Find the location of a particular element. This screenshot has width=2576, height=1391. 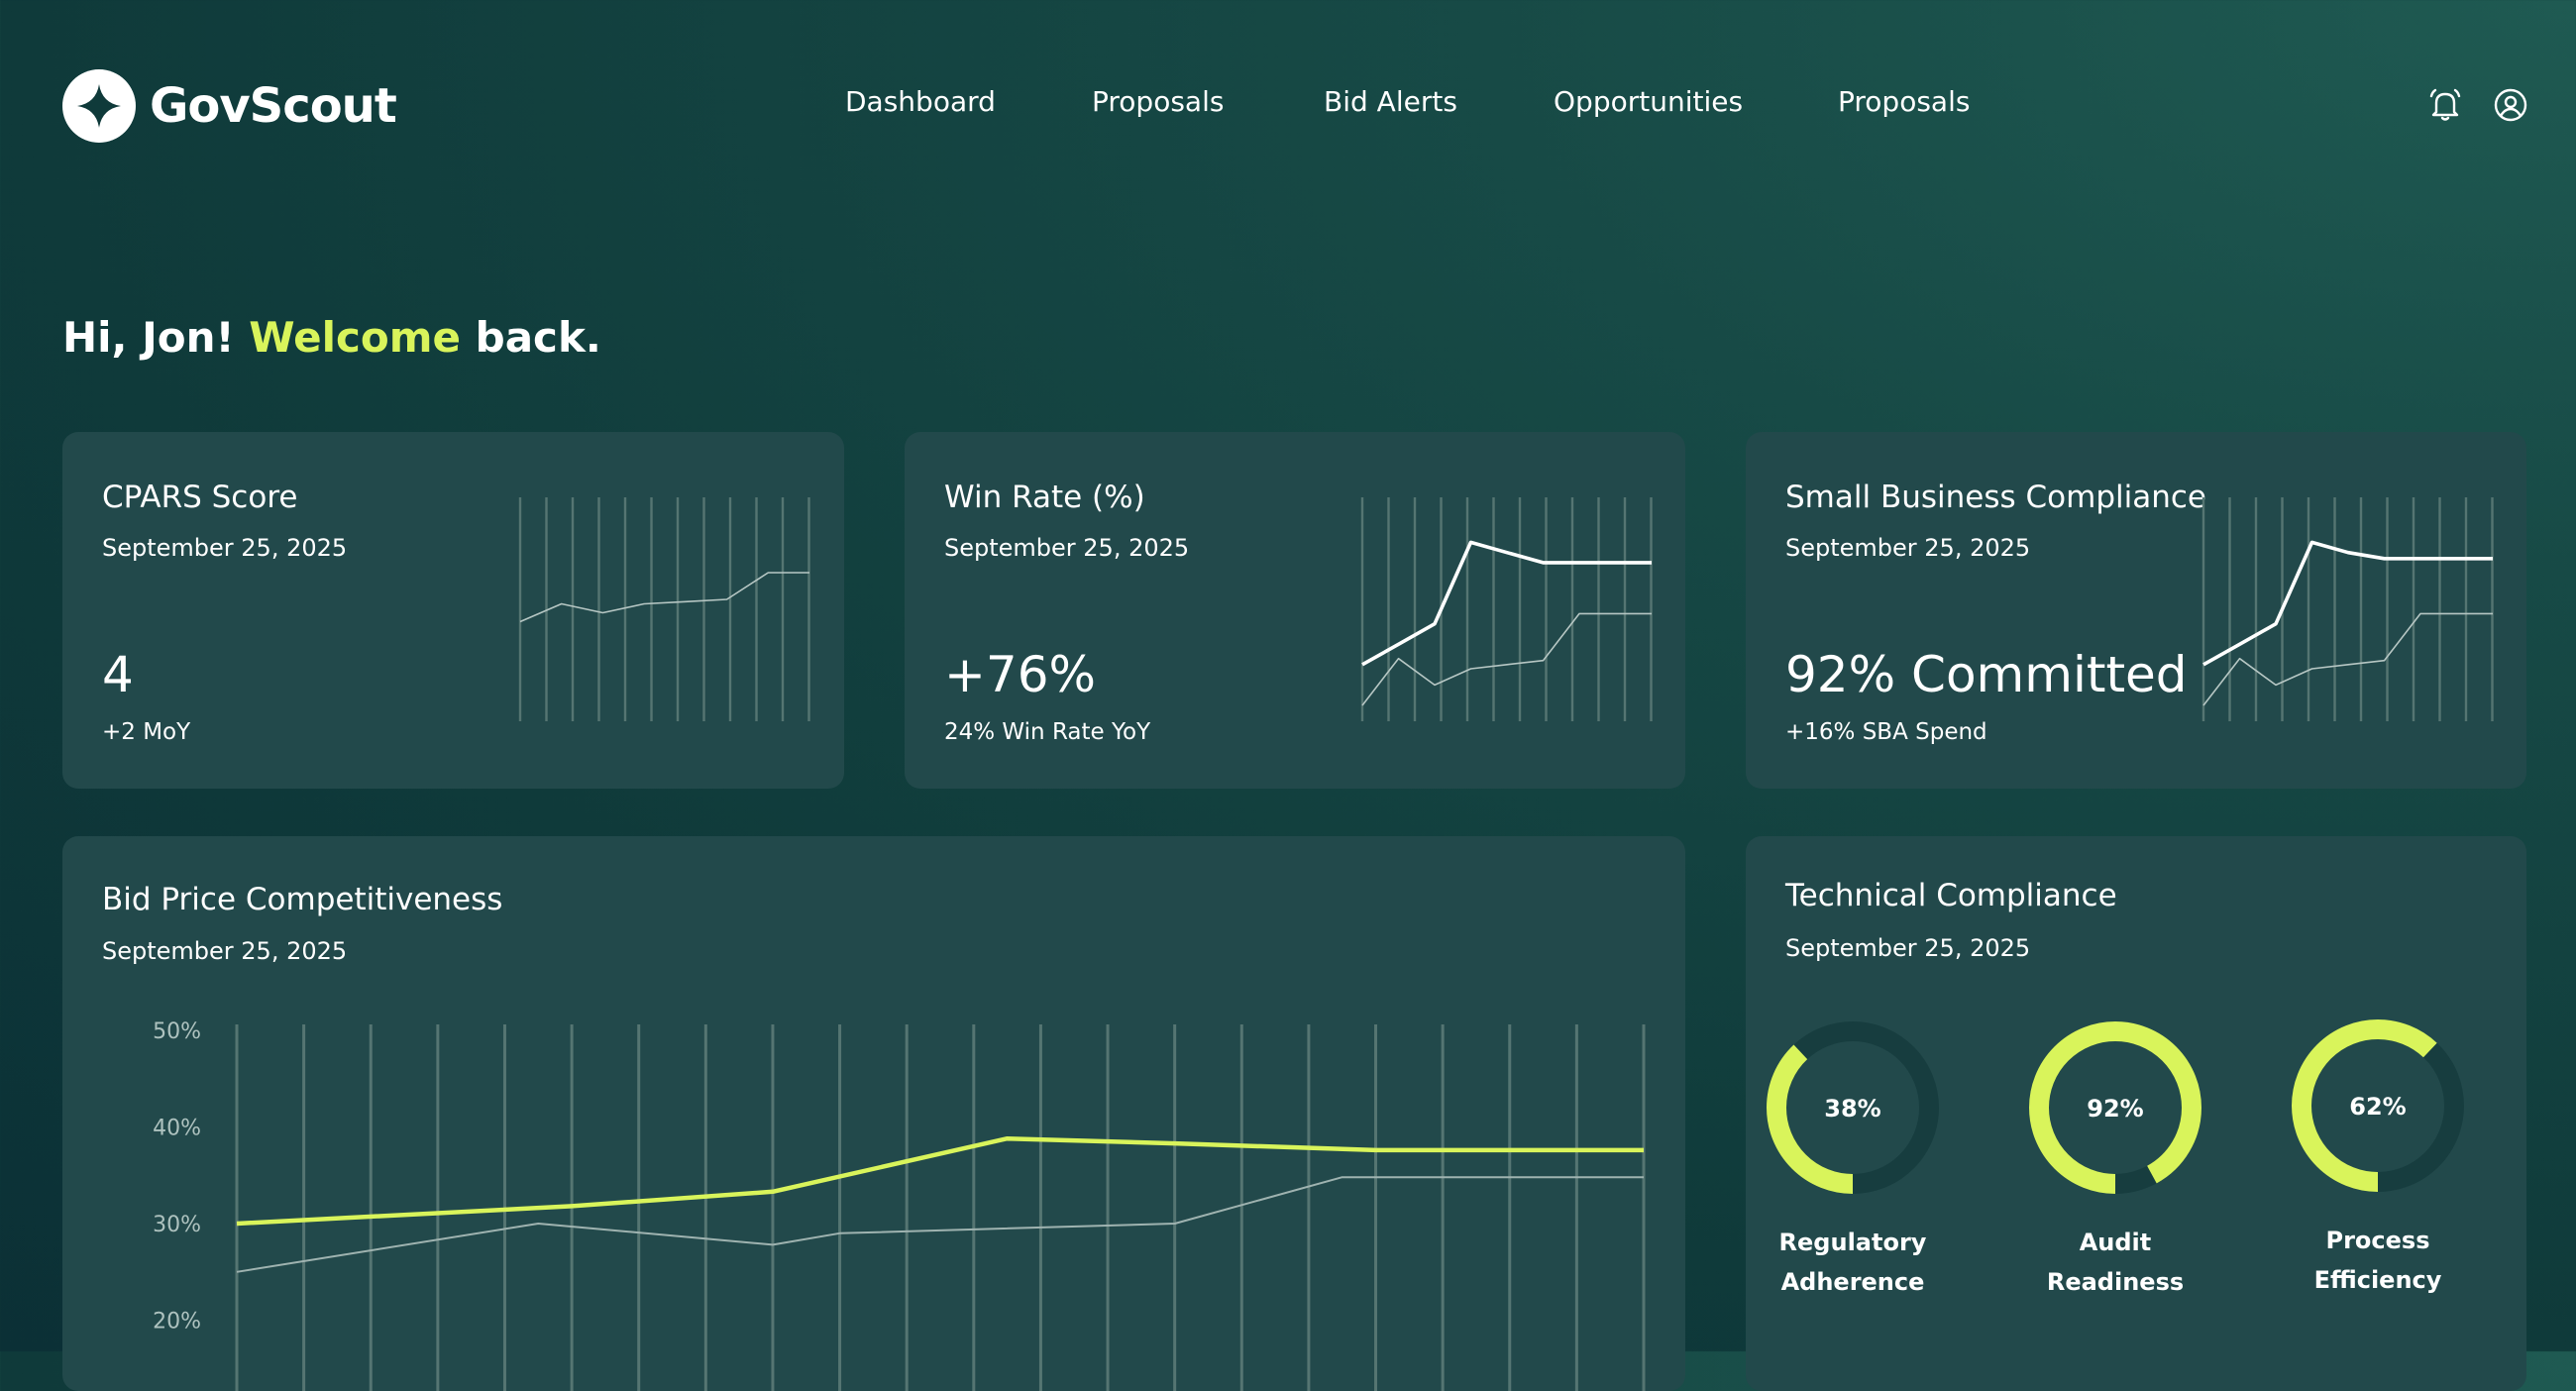

secondary-series-line is located at coordinates (940, 1224).